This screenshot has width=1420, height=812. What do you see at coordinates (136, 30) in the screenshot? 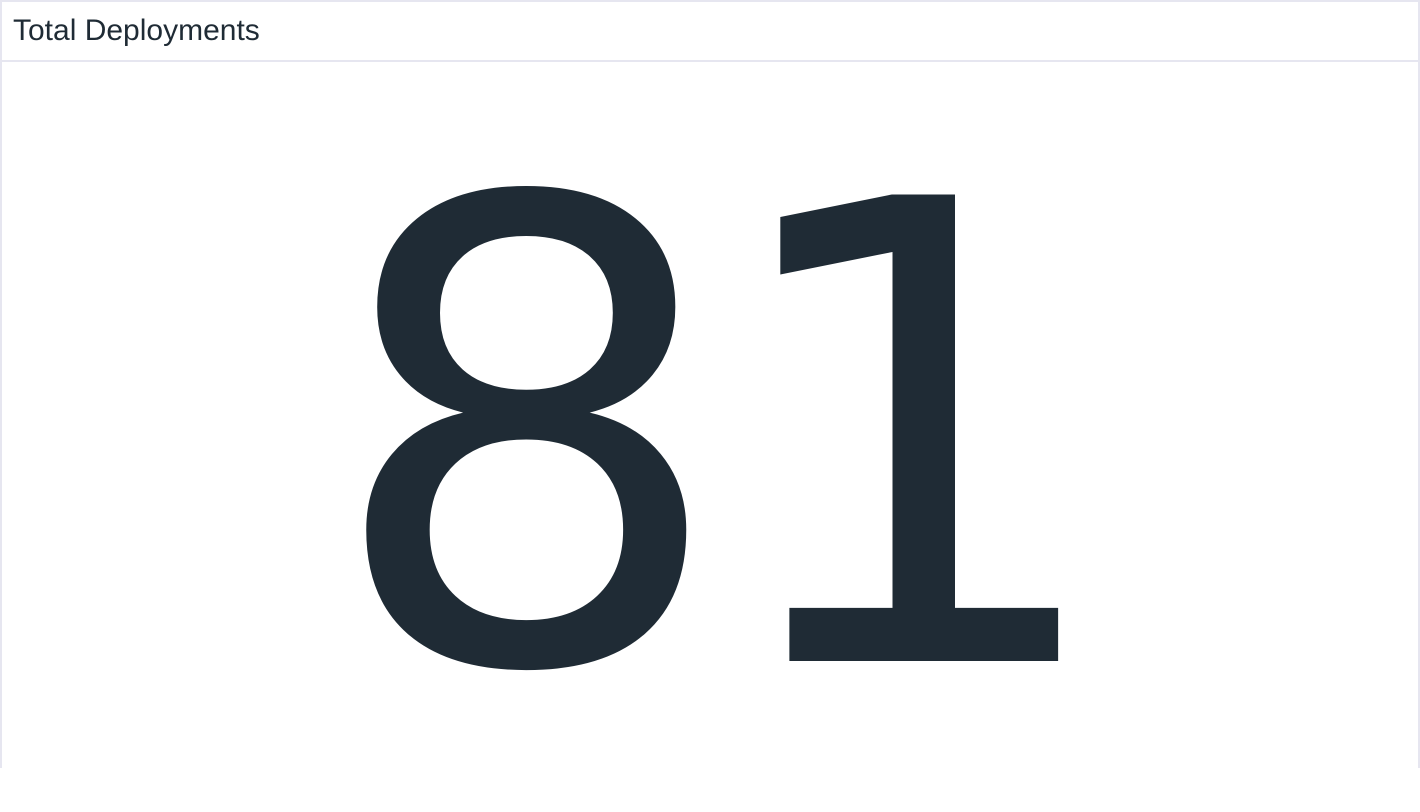
I see `panel-title: Total Deployments` at bounding box center [136, 30].